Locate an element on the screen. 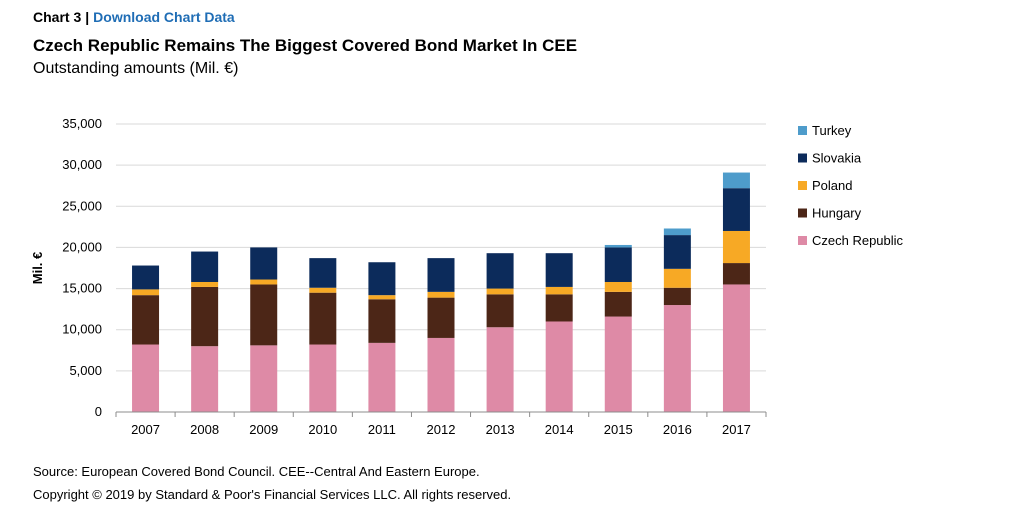 Image resolution: width=1024 pixels, height=523 pixels. y-tick-label: 30,000 is located at coordinates (82, 164).